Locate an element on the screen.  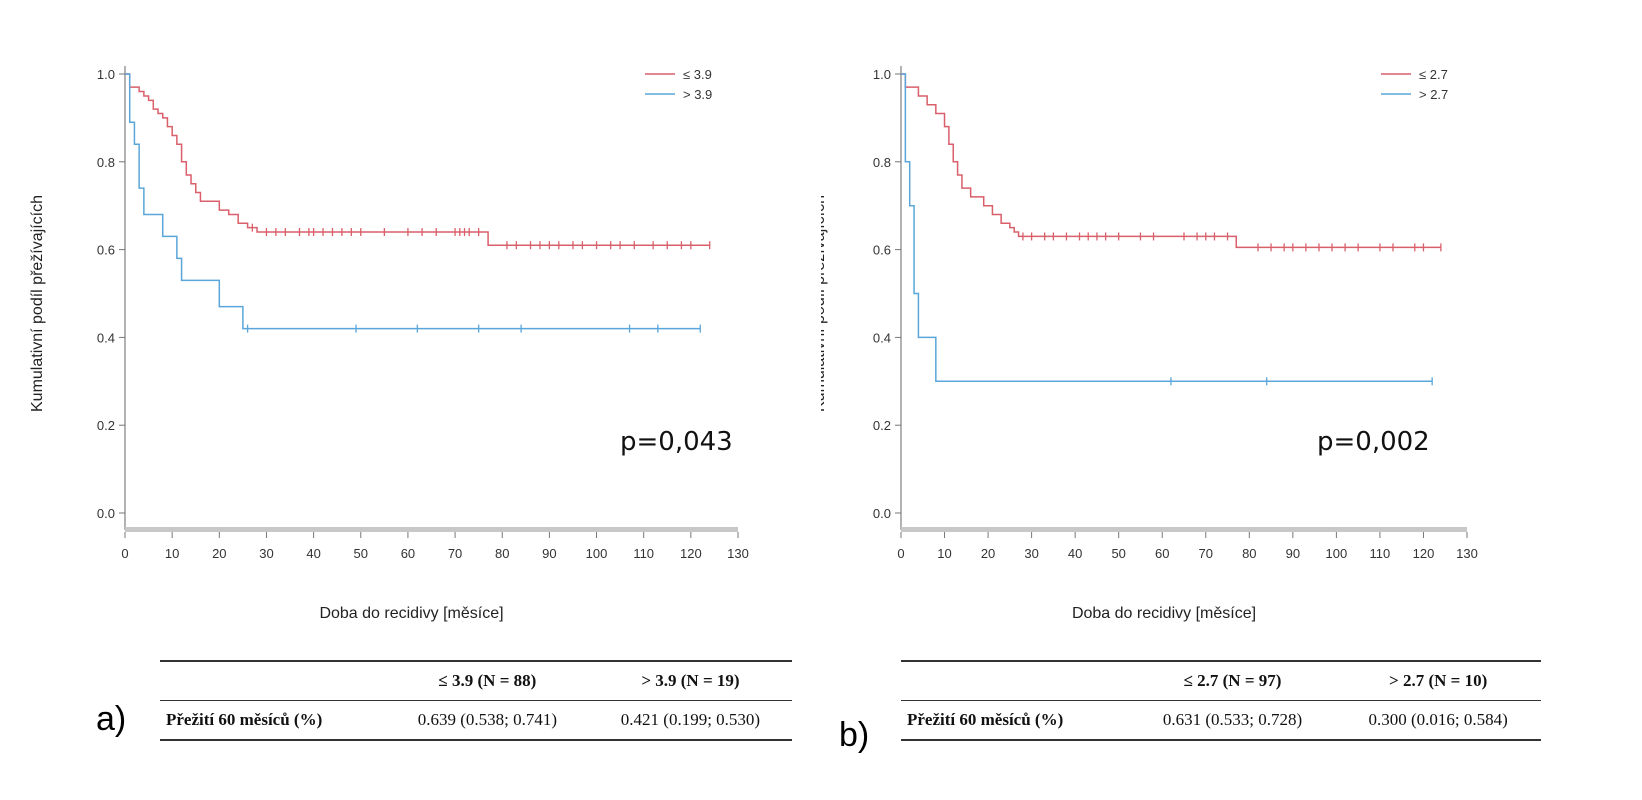
panel-label-b: b) is located at coordinates (854, 735).